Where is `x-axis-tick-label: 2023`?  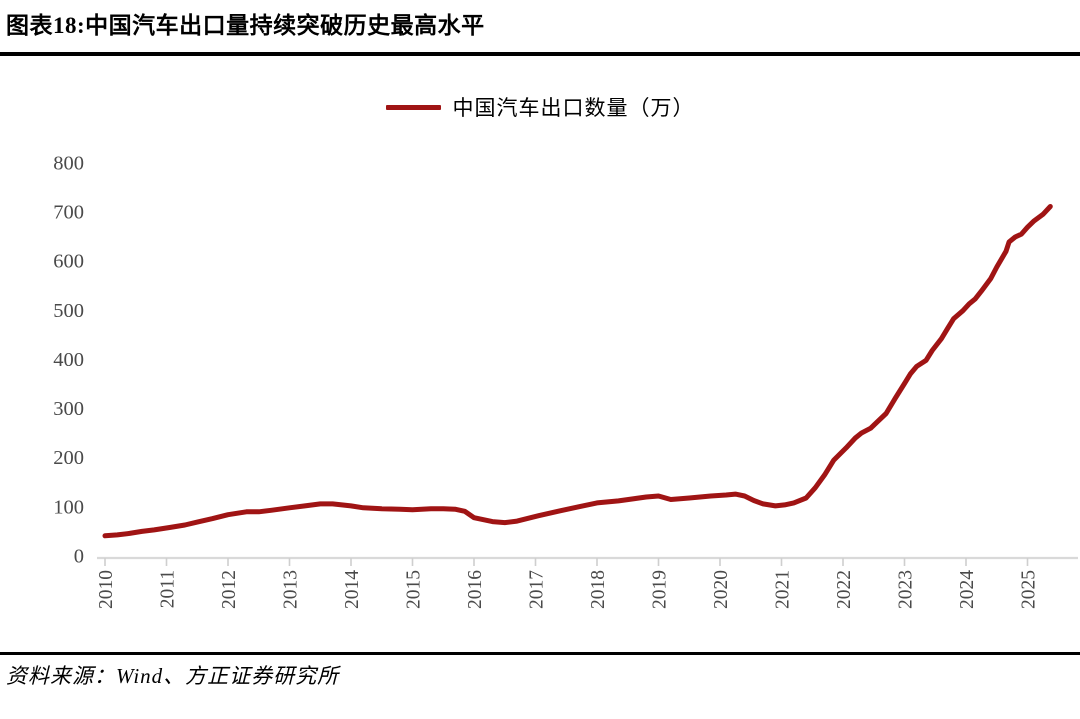
x-axis-tick-label: 2023 is located at coordinates (906, 589).